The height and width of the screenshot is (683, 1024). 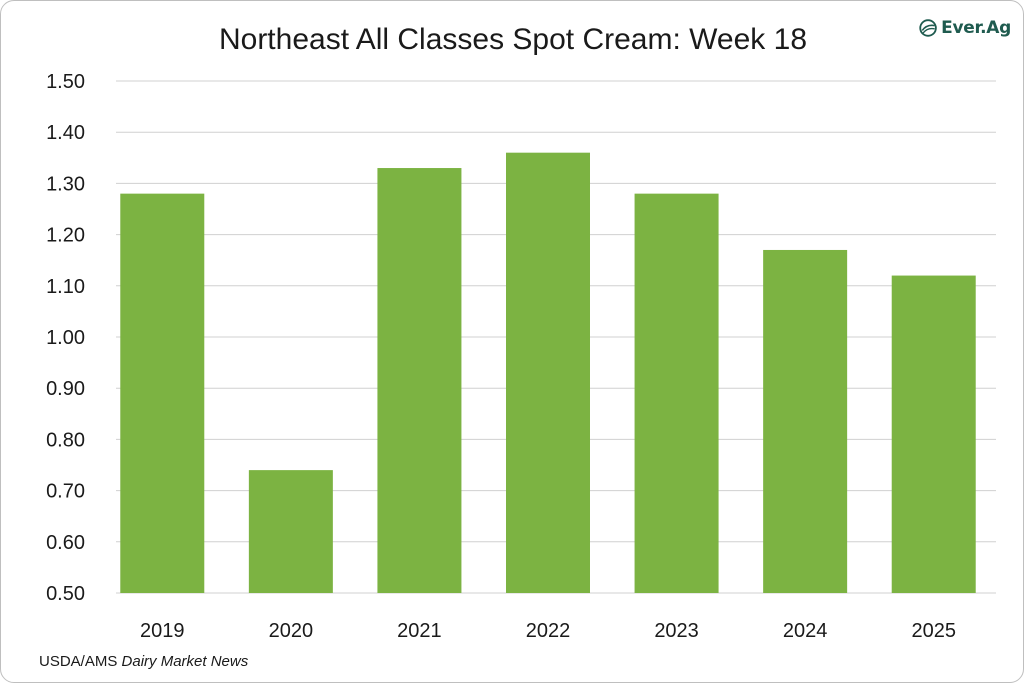 I want to click on bar-2023, so click(x=676, y=393).